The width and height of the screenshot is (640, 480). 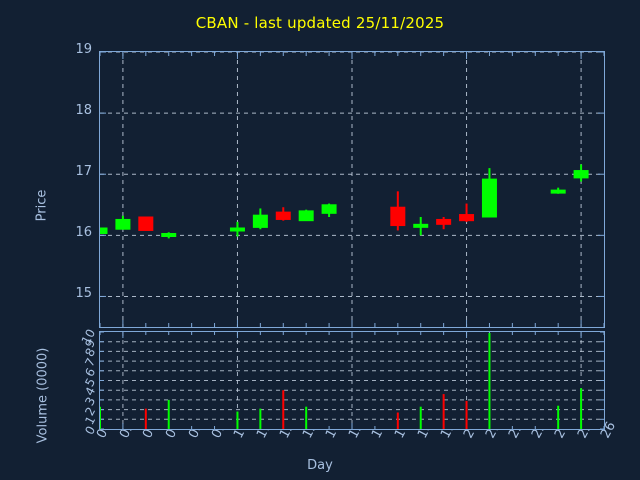 I want to click on chart-title: CBAN - last updated 25/11/2025, so click(x=320, y=23).